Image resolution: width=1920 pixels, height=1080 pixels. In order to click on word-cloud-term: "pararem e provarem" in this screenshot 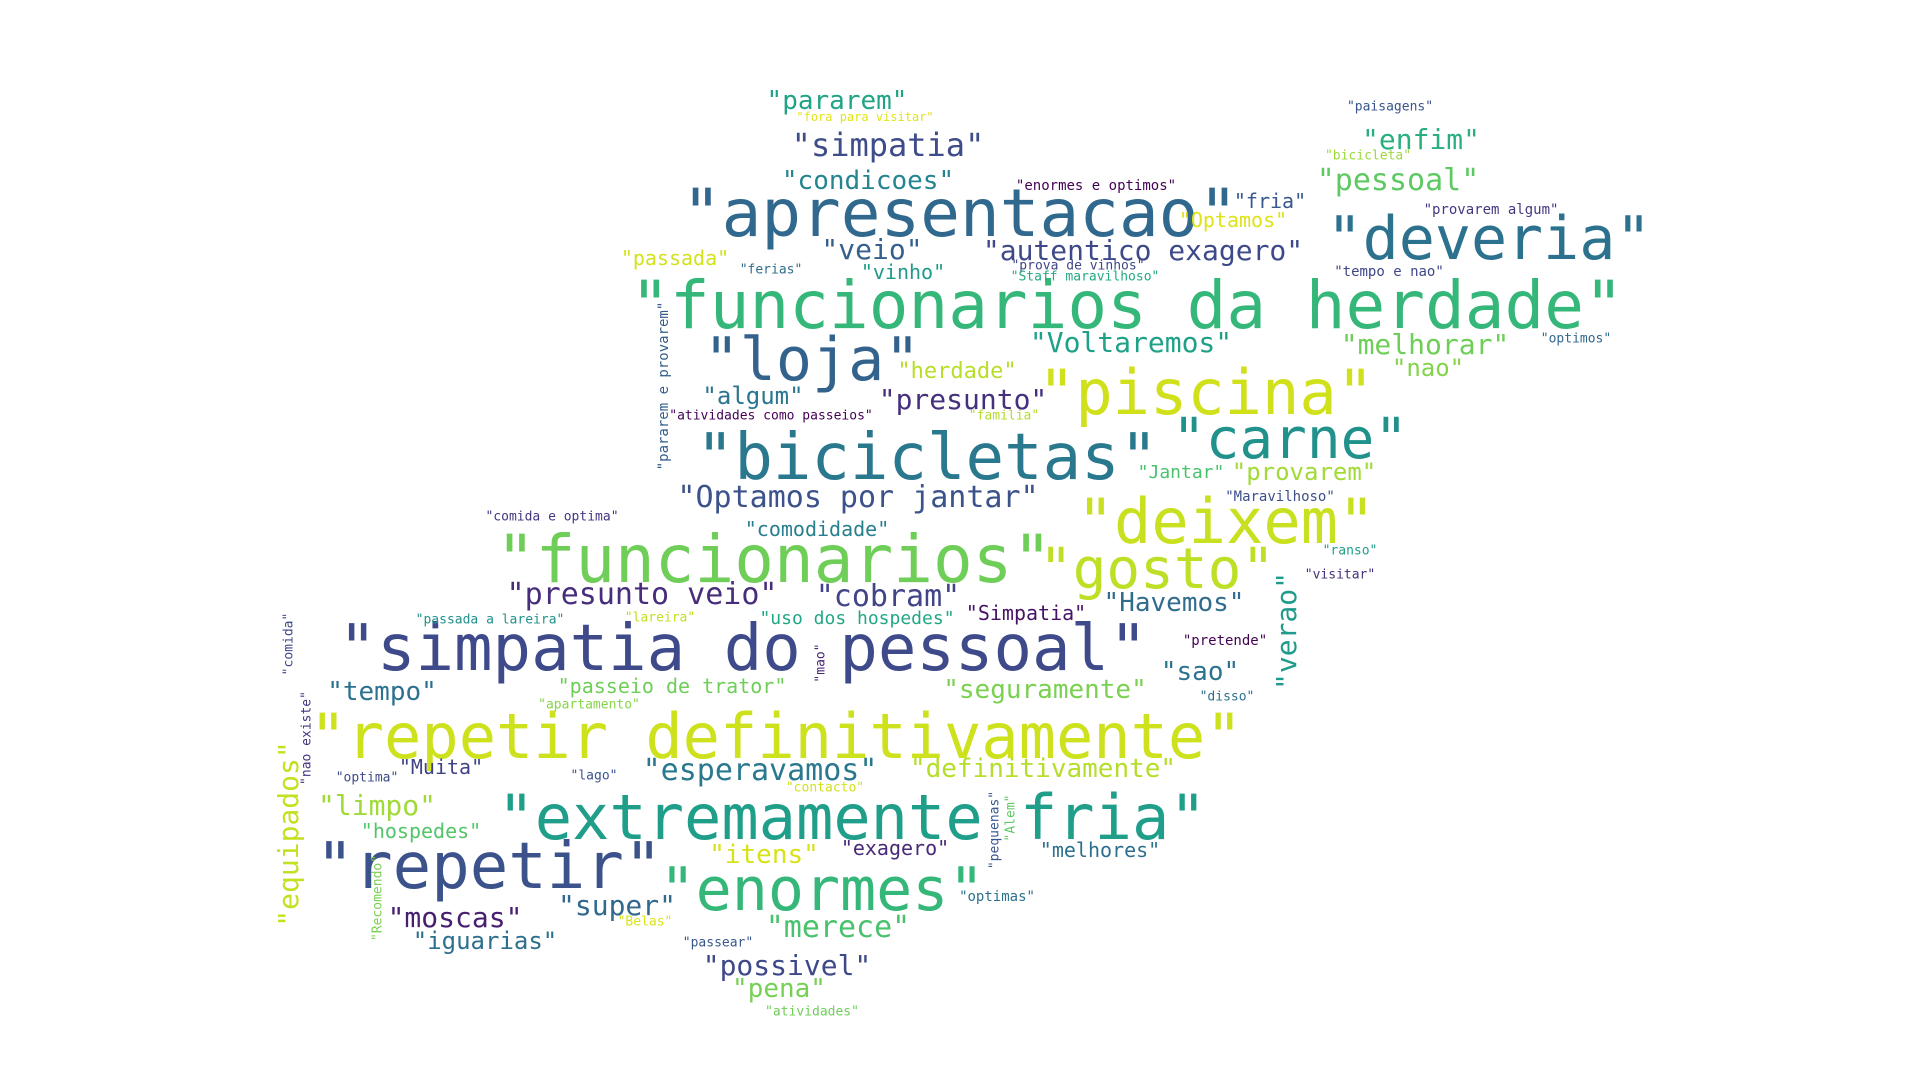, I will do `click(664, 386)`.